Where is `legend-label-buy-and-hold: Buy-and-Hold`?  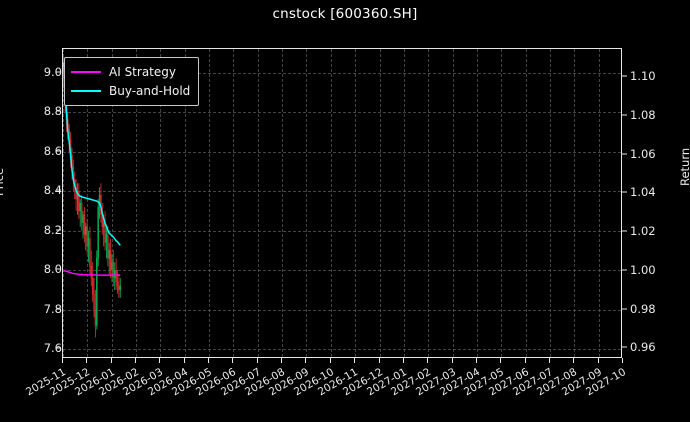
legend-label-buy-and-hold: Buy-and-Hold is located at coordinates (150, 90).